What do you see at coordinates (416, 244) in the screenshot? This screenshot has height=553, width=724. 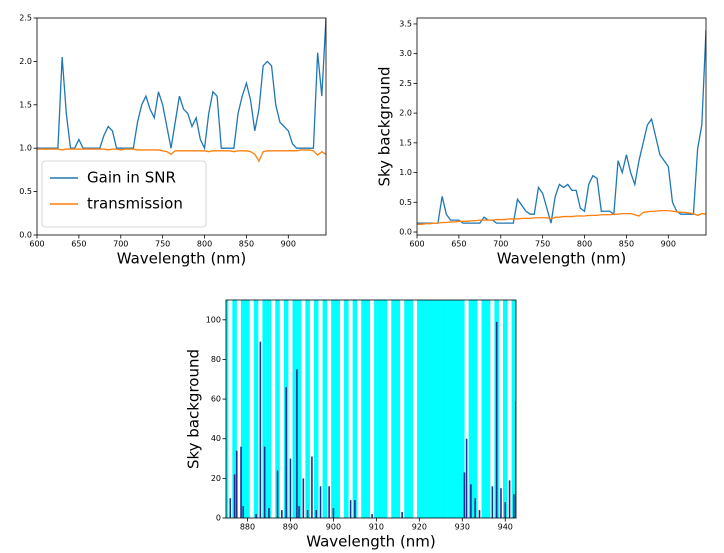 I see `x-tick-label: 600` at bounding box center [416, 244].